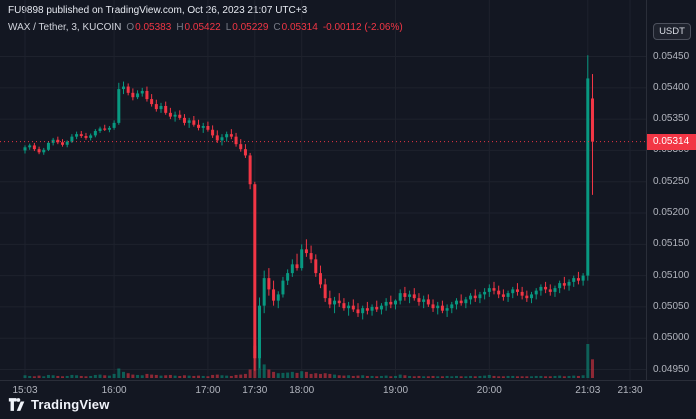  Describe the element at coordinates (153, 27) in the screenshot. I see `ohlc-o-value: 0.05383` at that location.